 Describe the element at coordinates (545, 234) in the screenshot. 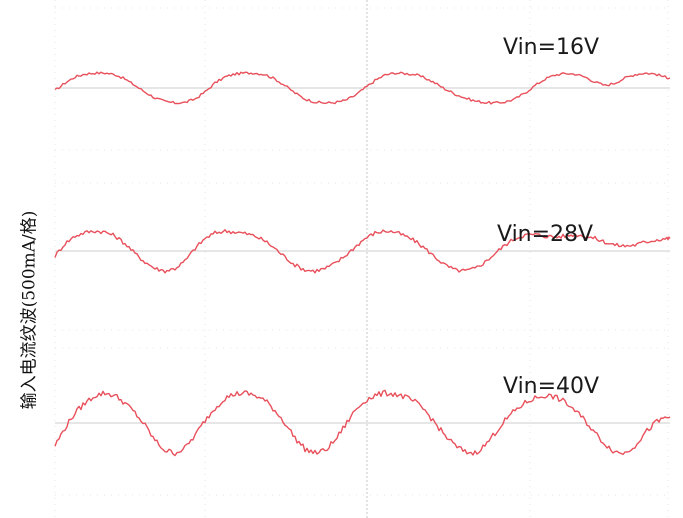

I see `trace-label-2: Vin=28V` at that location.